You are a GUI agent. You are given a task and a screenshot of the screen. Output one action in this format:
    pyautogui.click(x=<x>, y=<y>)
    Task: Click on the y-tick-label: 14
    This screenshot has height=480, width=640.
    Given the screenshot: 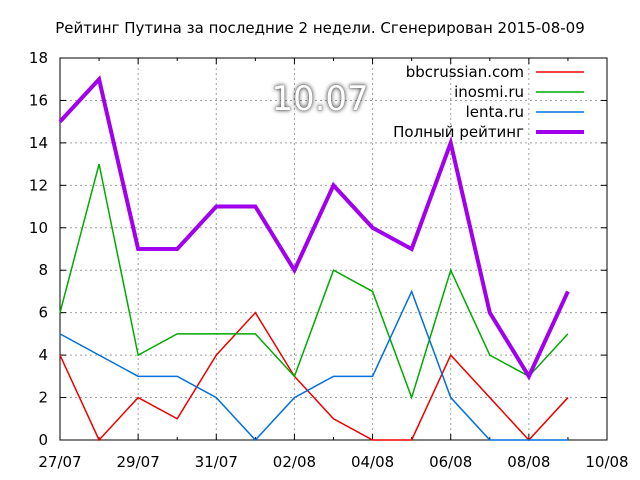 What is the action you would take?
    pyautogui.click(x=38, y=143)
    